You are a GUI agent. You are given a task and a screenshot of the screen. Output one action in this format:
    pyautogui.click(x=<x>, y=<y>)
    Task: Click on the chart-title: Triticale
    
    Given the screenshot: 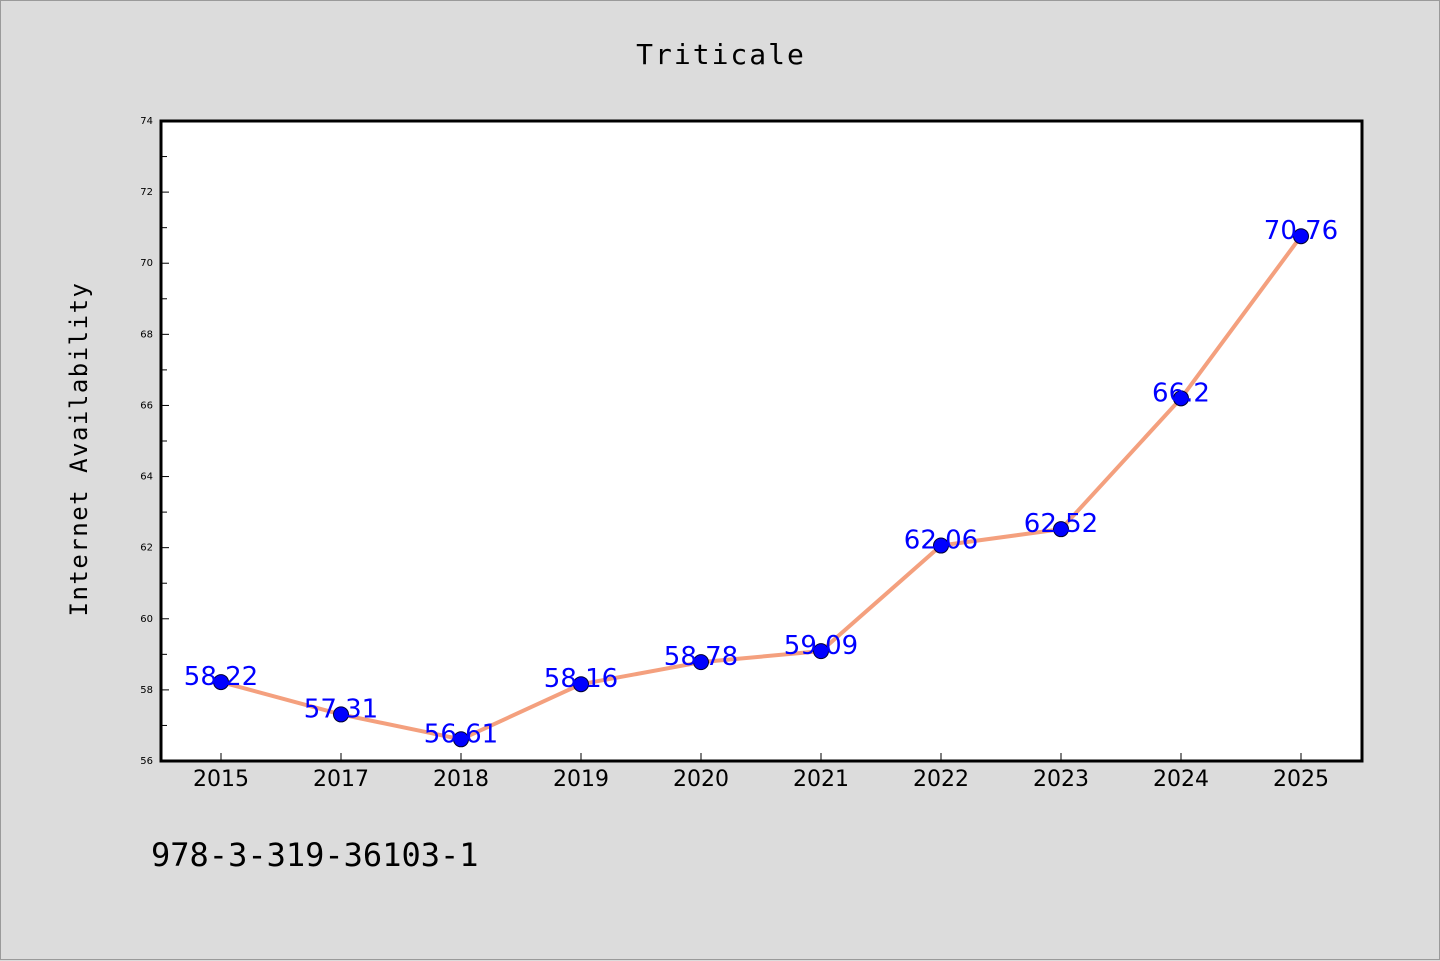 What is the action you would take?
    pyautogui.click(x=721, y=54)
    